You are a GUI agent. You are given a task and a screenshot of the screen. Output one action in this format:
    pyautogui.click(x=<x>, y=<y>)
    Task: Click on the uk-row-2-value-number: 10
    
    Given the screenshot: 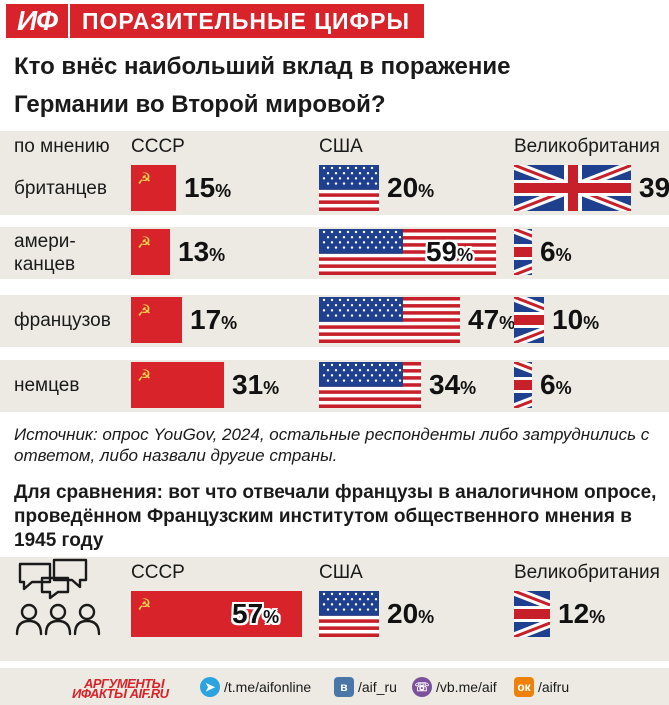 What is the action you would take?
    pyautogui.click(x=568, y=319)
    